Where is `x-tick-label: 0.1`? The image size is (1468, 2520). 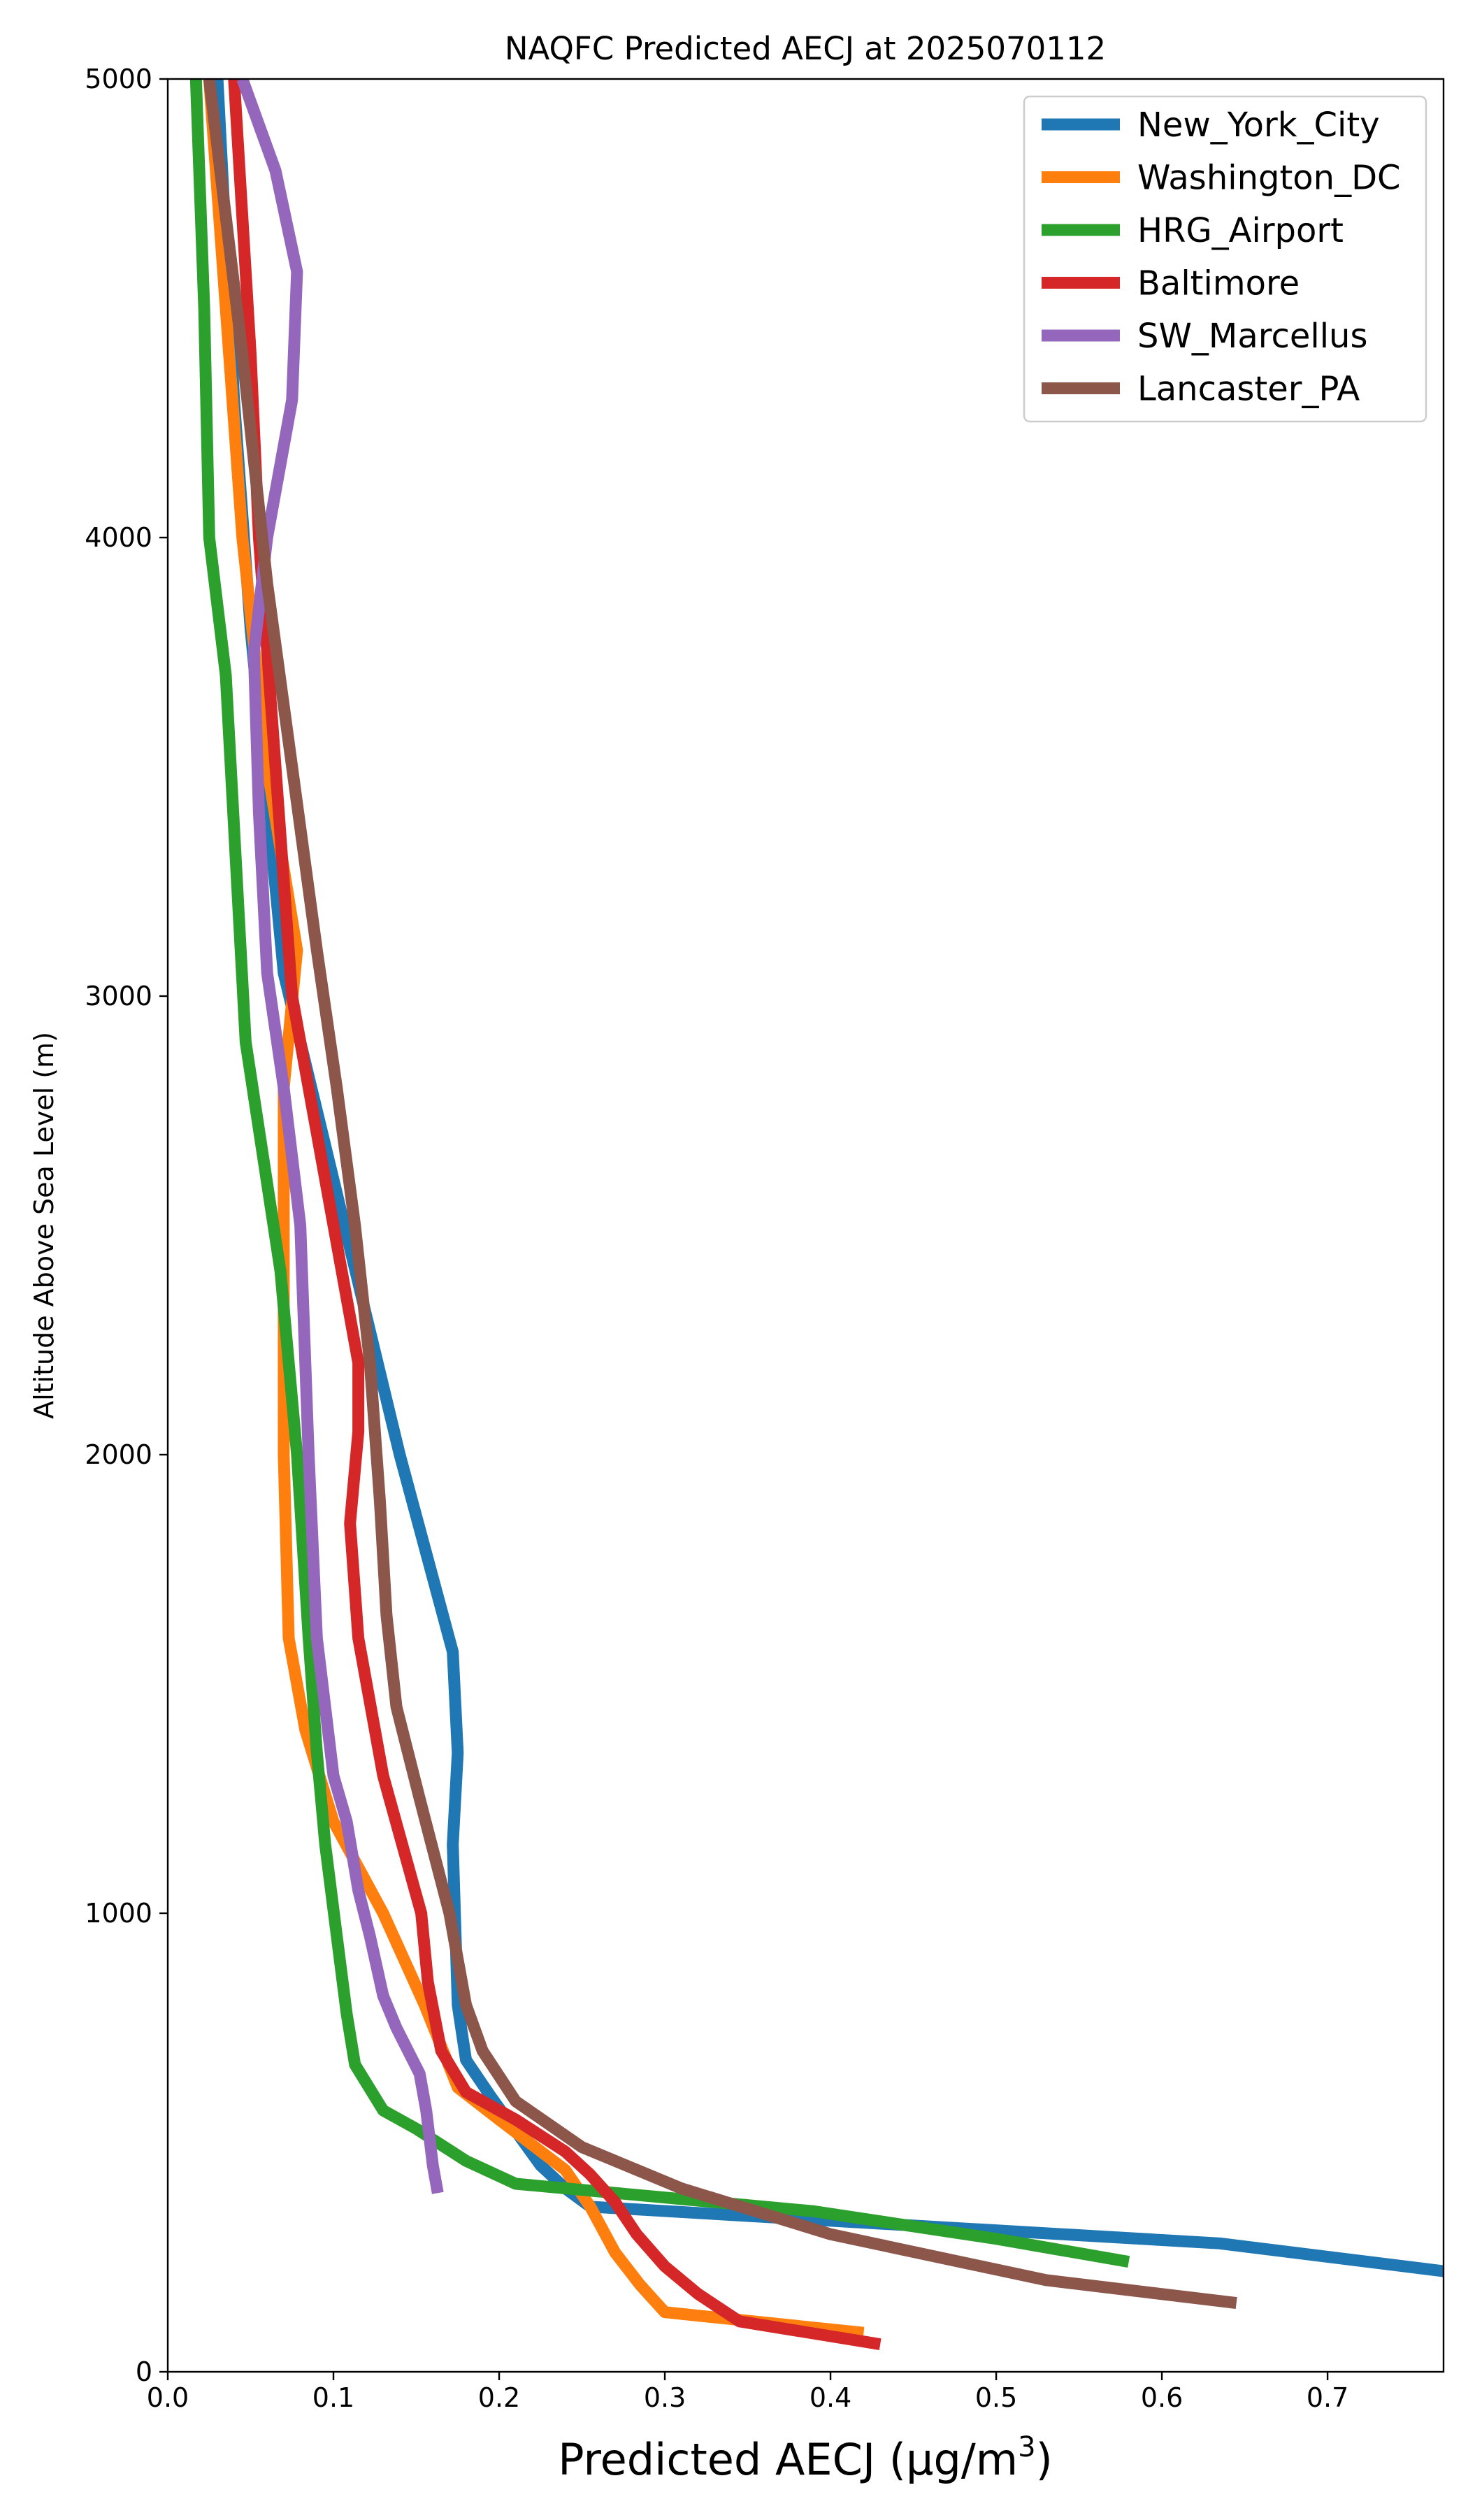
x-tick-label: 0.1 is located at coordinates (333, 2397).